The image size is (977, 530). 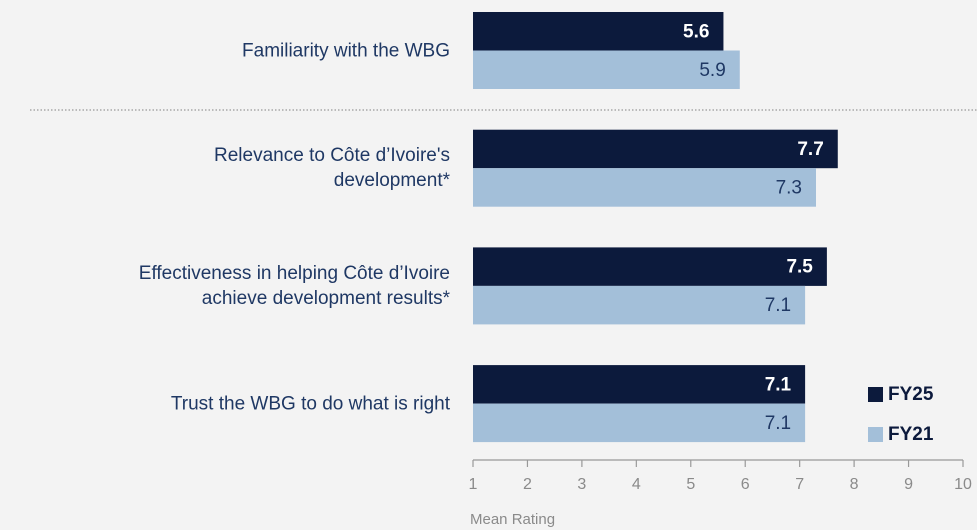 I want to click on category-label: Familiarity with the WBG, so click(x=346, y=50).